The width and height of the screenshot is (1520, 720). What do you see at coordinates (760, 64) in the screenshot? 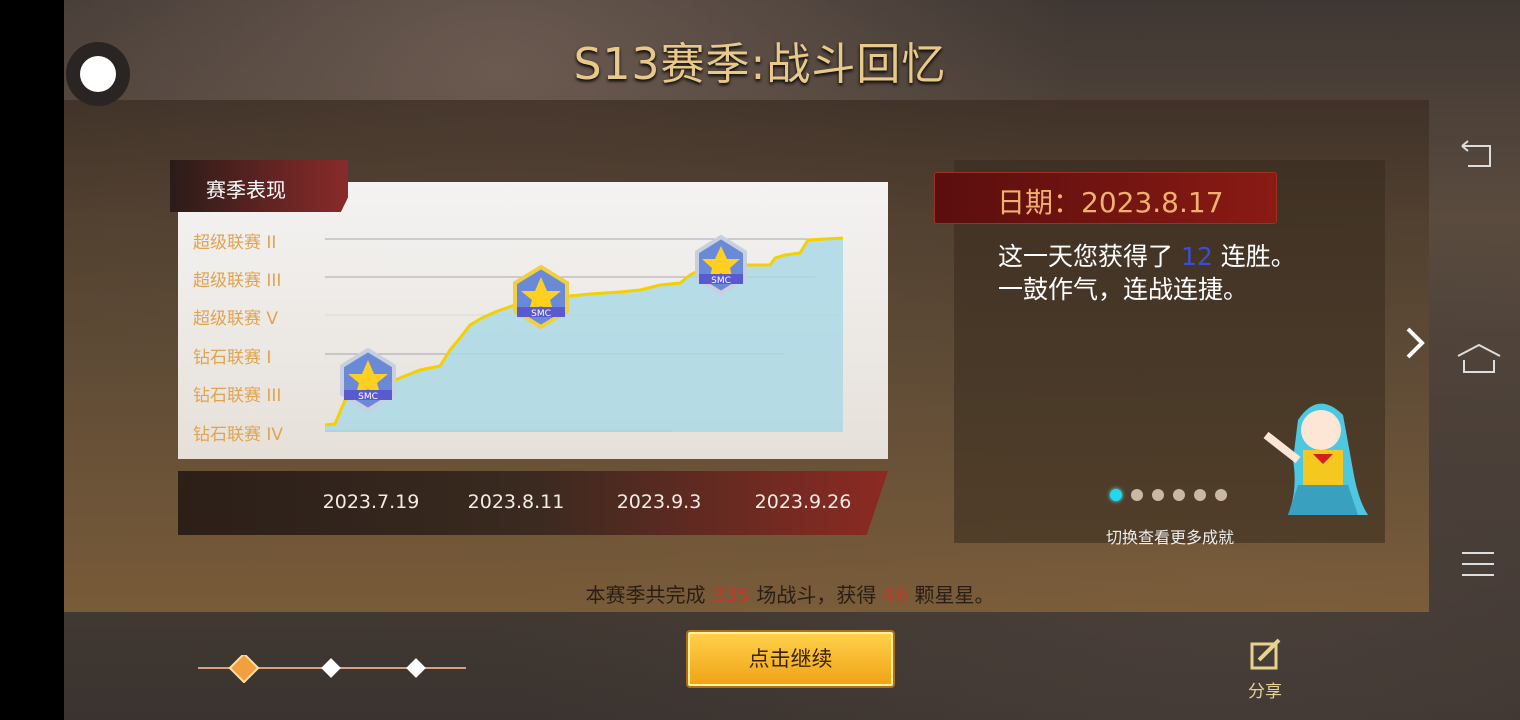
I see `page-title: S13赛季:战斗回忆` at bounding box center [760, 64].